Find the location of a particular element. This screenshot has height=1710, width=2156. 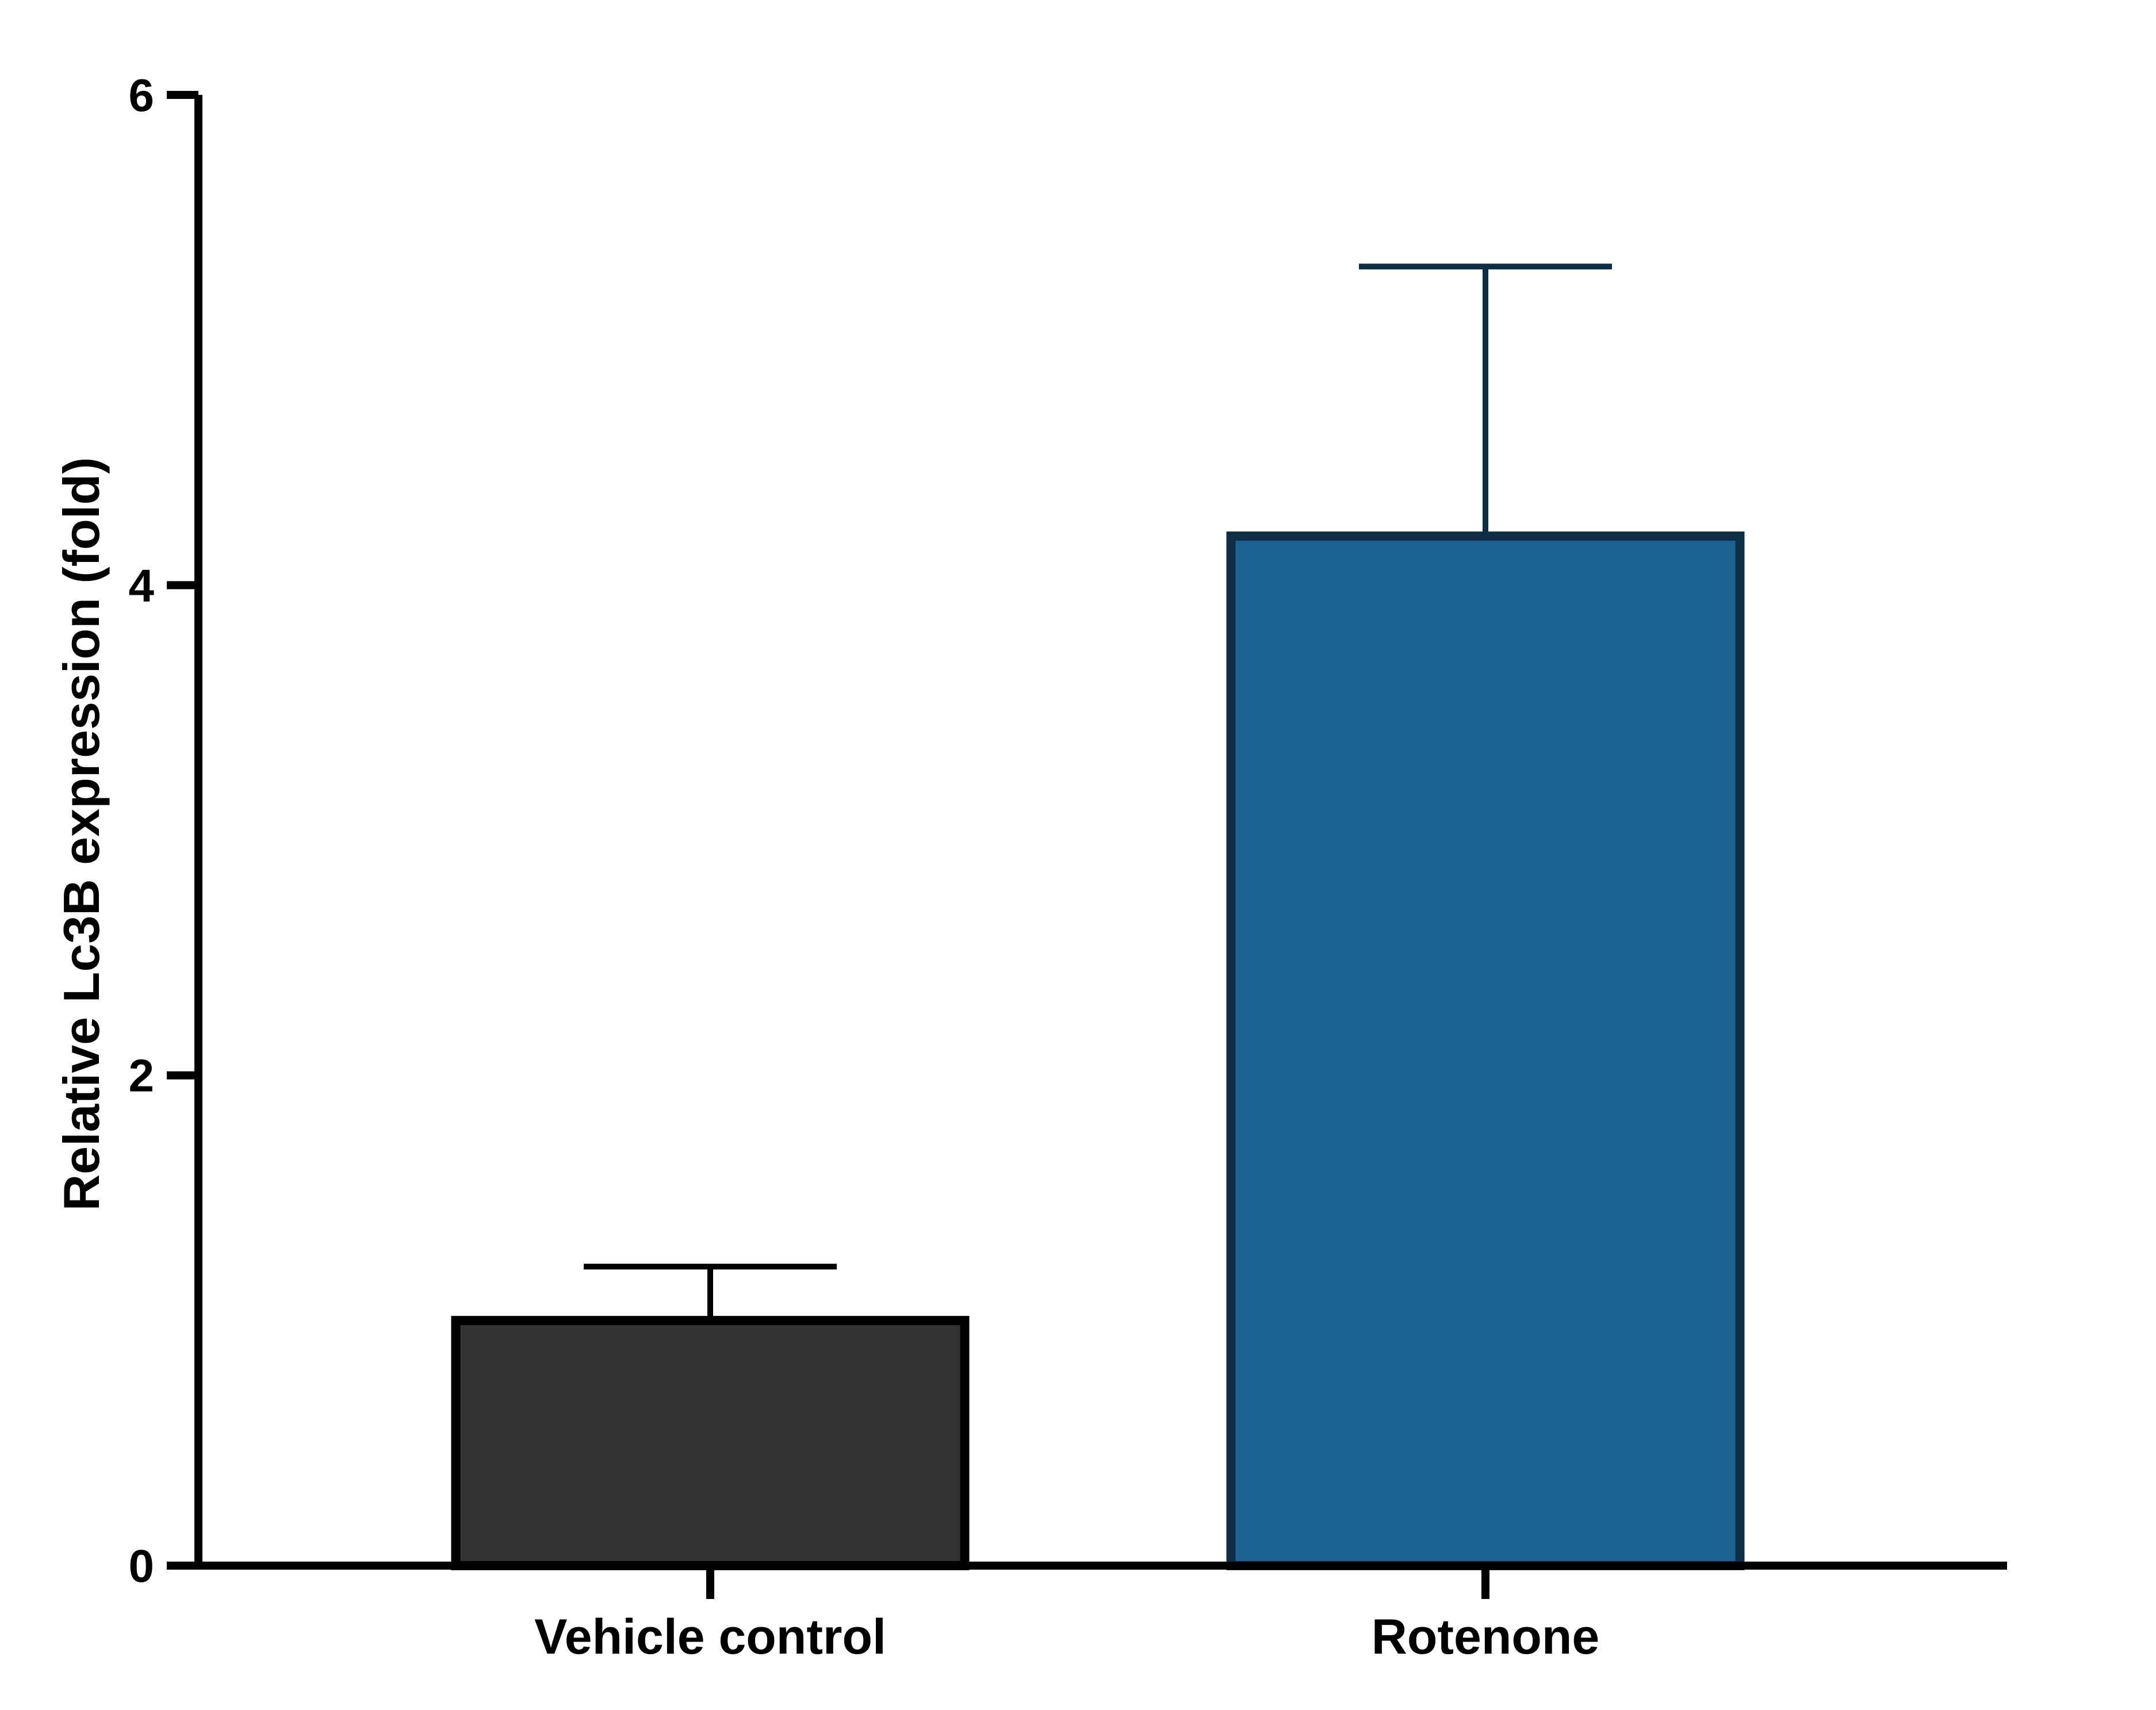

y-tick-label-0: 0 is located at coordinates (142, 1566).